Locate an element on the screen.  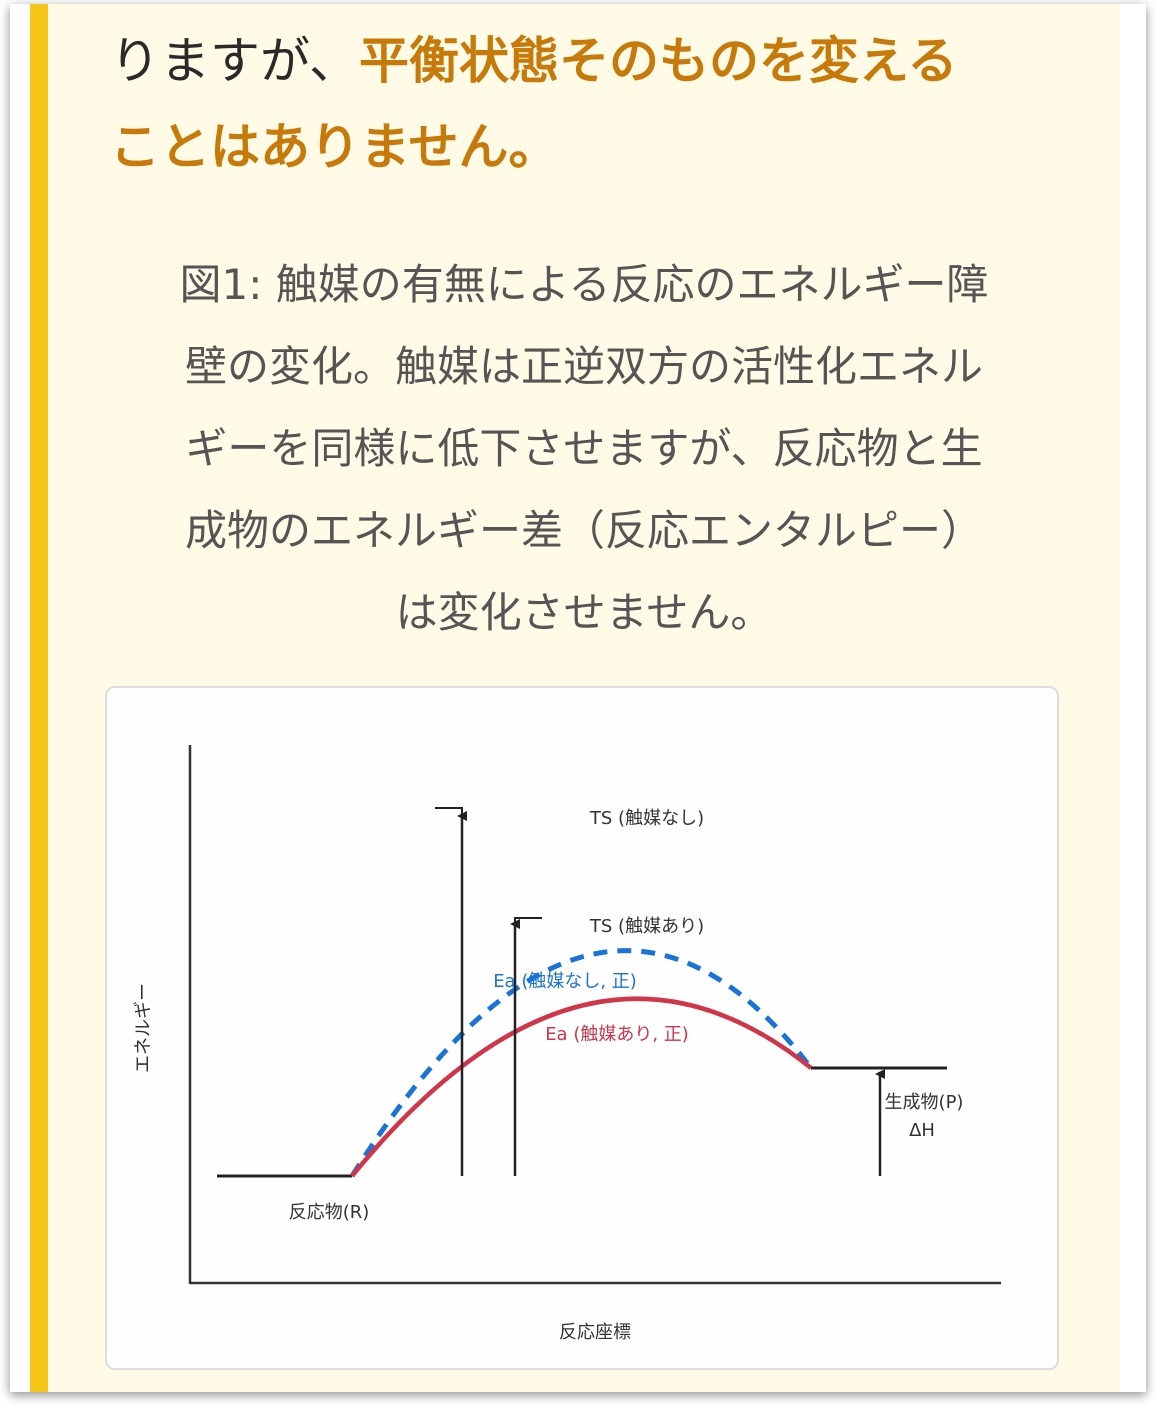
lead-text: りますが、平衡状態そのものを変える ことはありません。 is located at coordinates (590, 104).